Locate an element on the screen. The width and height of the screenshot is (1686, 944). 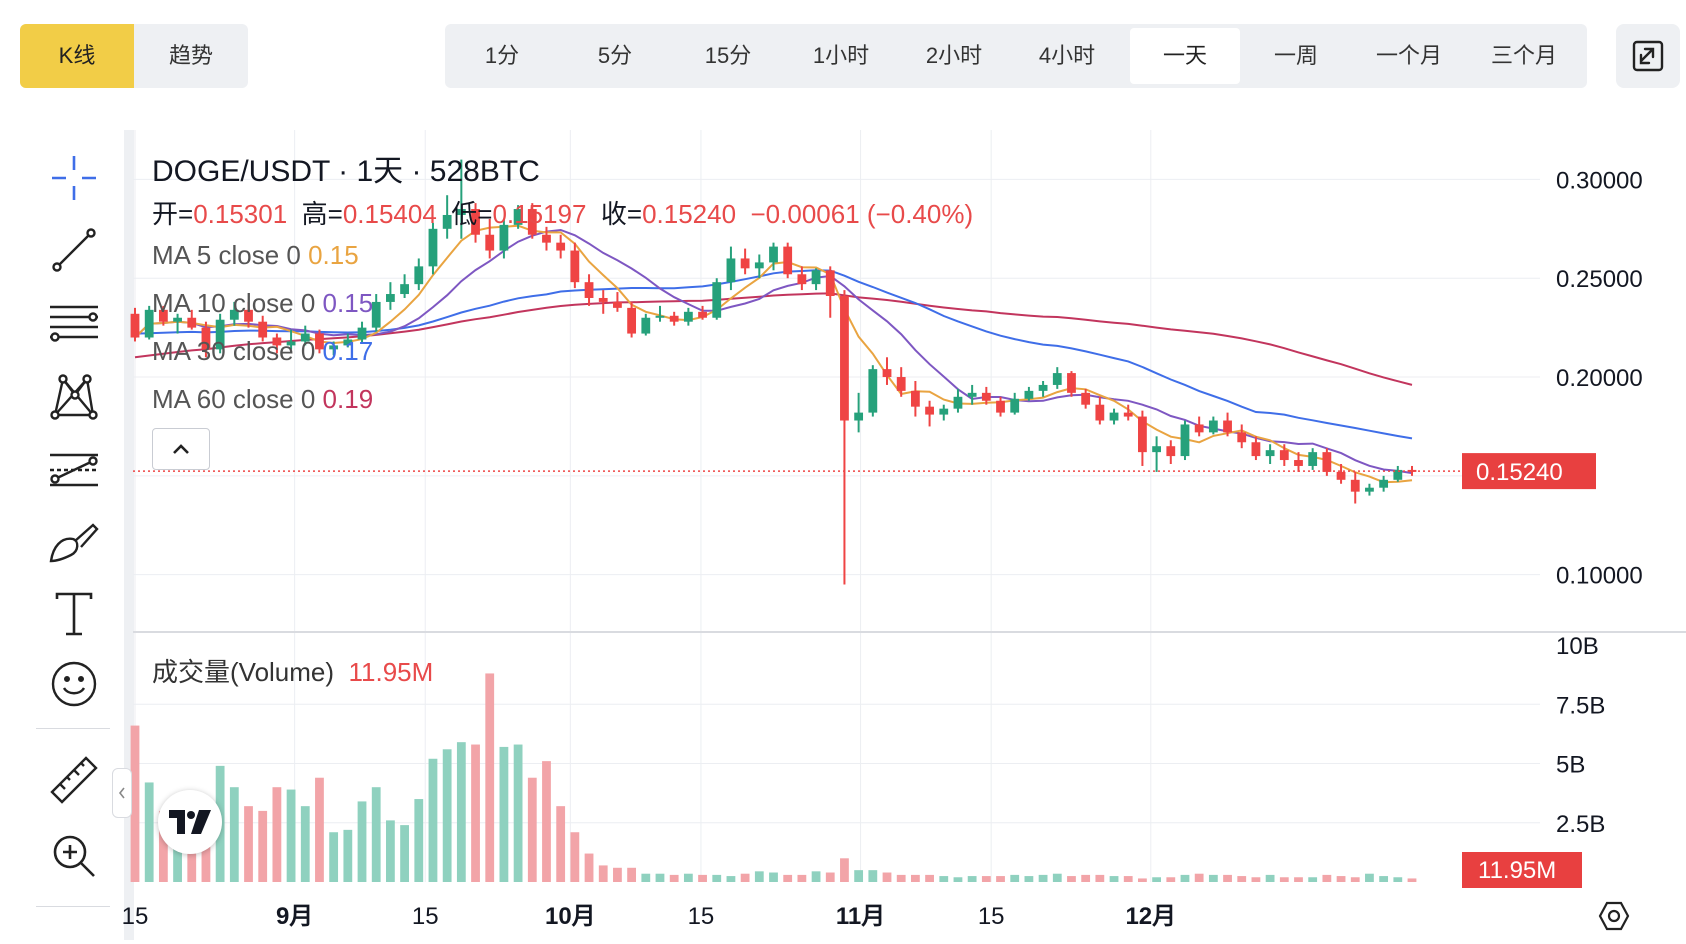
pattern-tool is located at coordinates (74, 396).